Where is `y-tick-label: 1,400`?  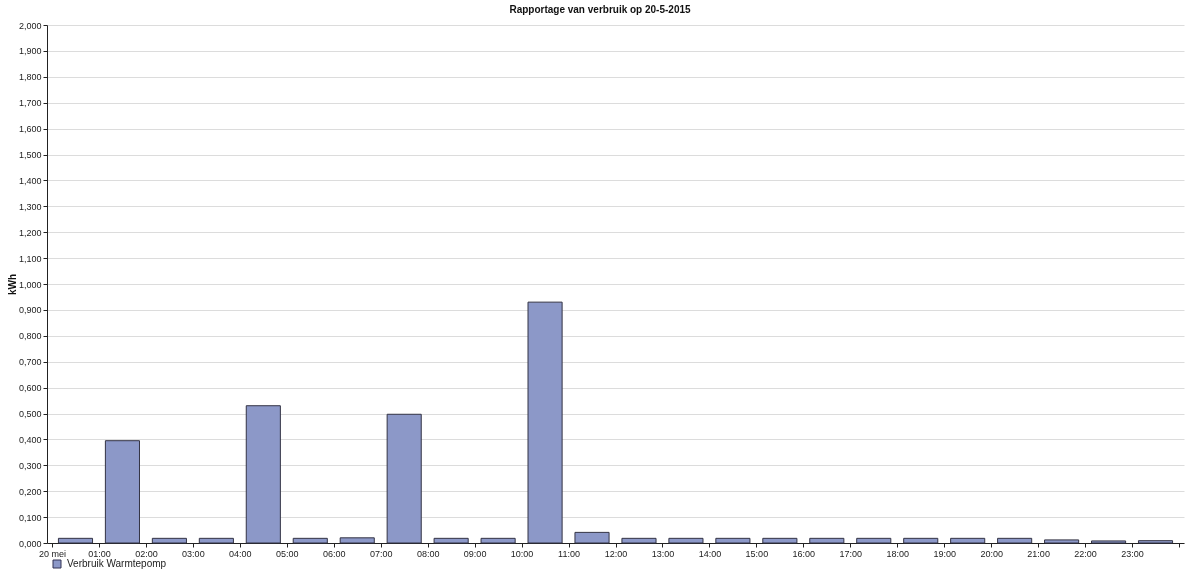
y-tick-label: 1,400 is located at coordinates (30, 180).